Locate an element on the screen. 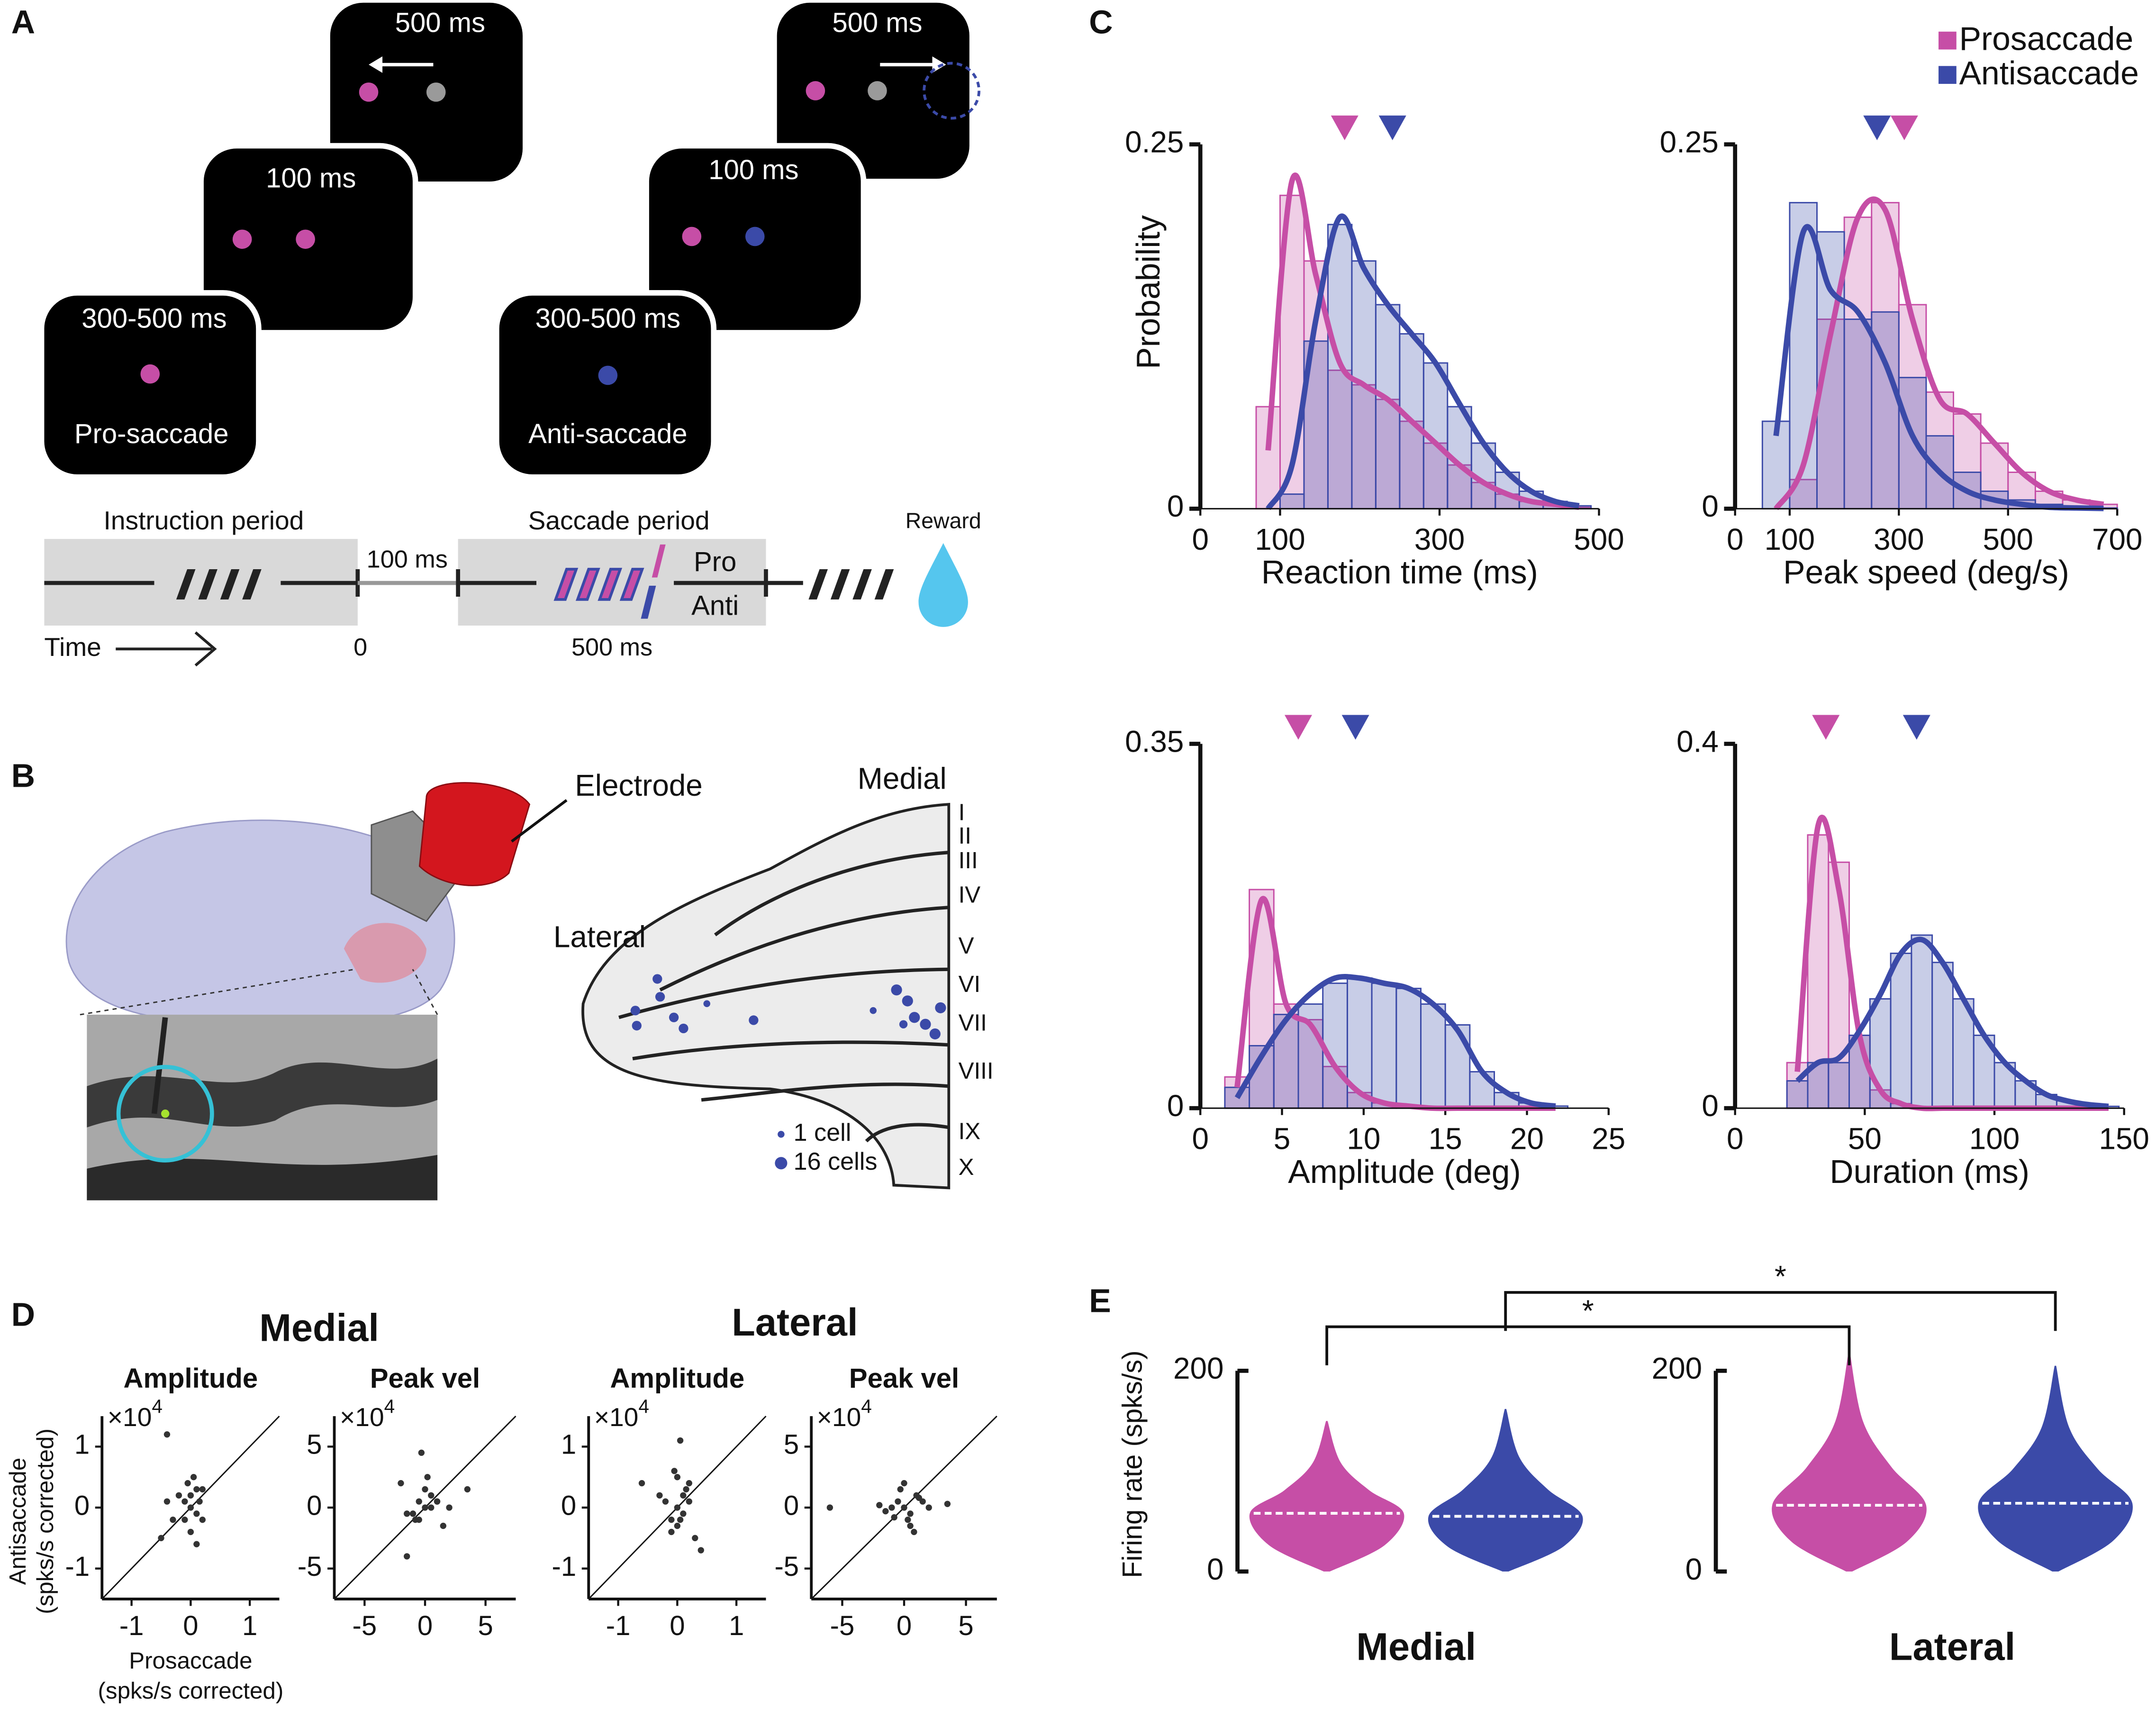 This screenshot has width=2156, height=1709. target-zone is located at coordinates (952, 91).